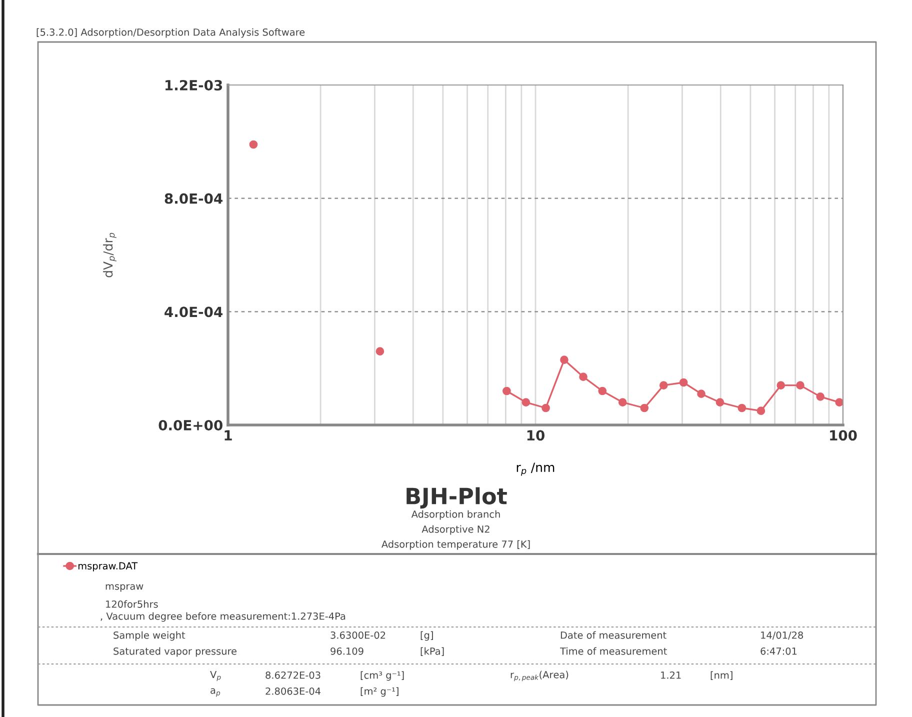 The width and height of the screenshot is (912, 717). What do you see at coordinates (455, 530) in the screenshot?
I see `text: Adsorption branch Adsorptive N2 Adsorption temperature 77 [K]` at bounding box center [455, 530].